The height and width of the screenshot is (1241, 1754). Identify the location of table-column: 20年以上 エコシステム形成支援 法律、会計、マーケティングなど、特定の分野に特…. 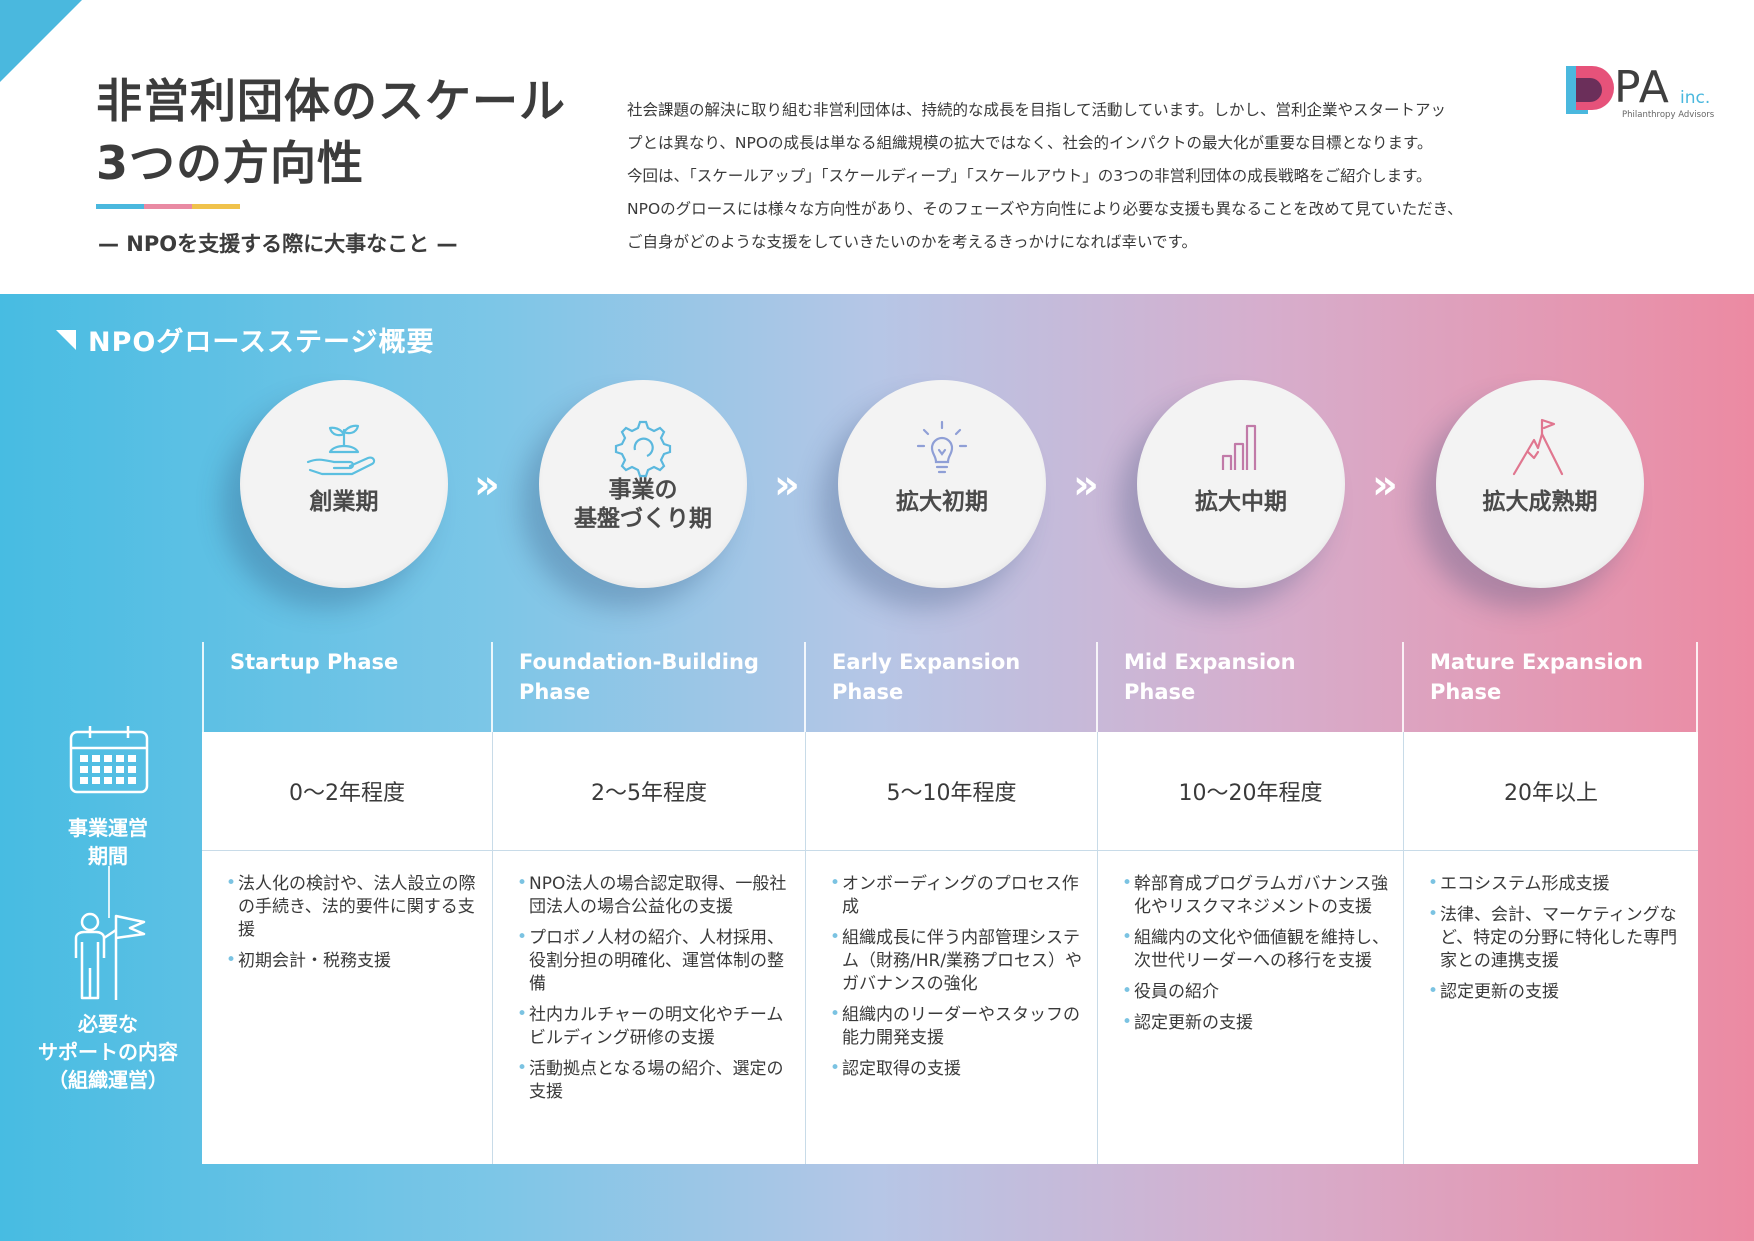
(1551, 948).